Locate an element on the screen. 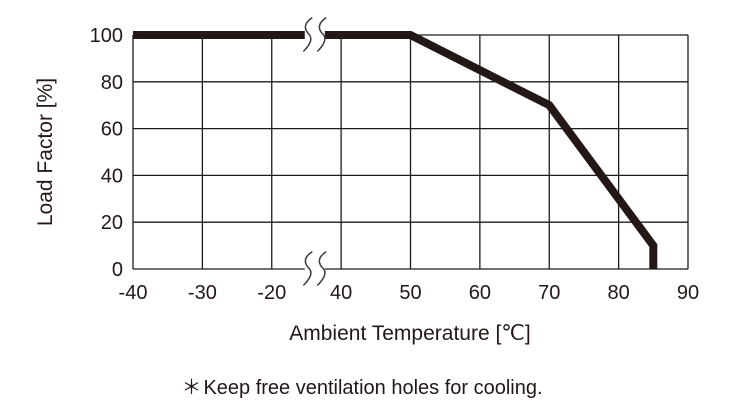 This screenshot has width=740, height=420. y-tick-label: 60 is located at coordinates (112, 130).